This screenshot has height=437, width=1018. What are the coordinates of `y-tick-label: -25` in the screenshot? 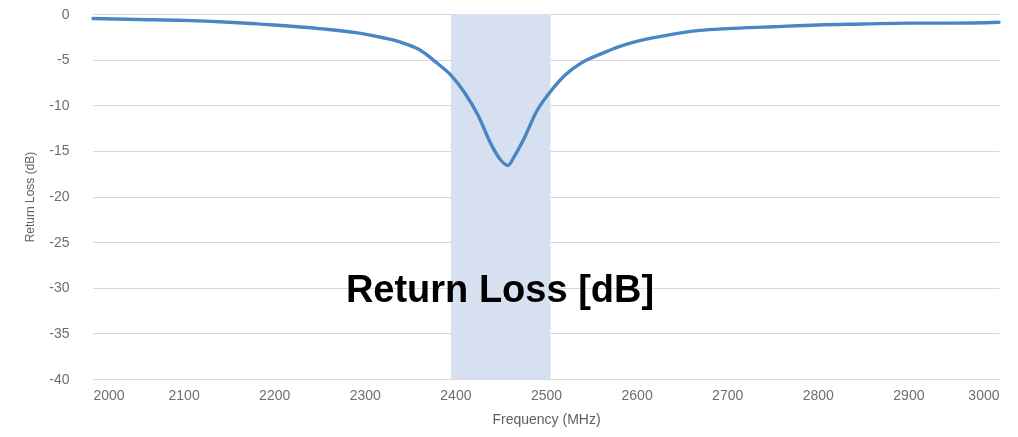 It's located at (59, 241).